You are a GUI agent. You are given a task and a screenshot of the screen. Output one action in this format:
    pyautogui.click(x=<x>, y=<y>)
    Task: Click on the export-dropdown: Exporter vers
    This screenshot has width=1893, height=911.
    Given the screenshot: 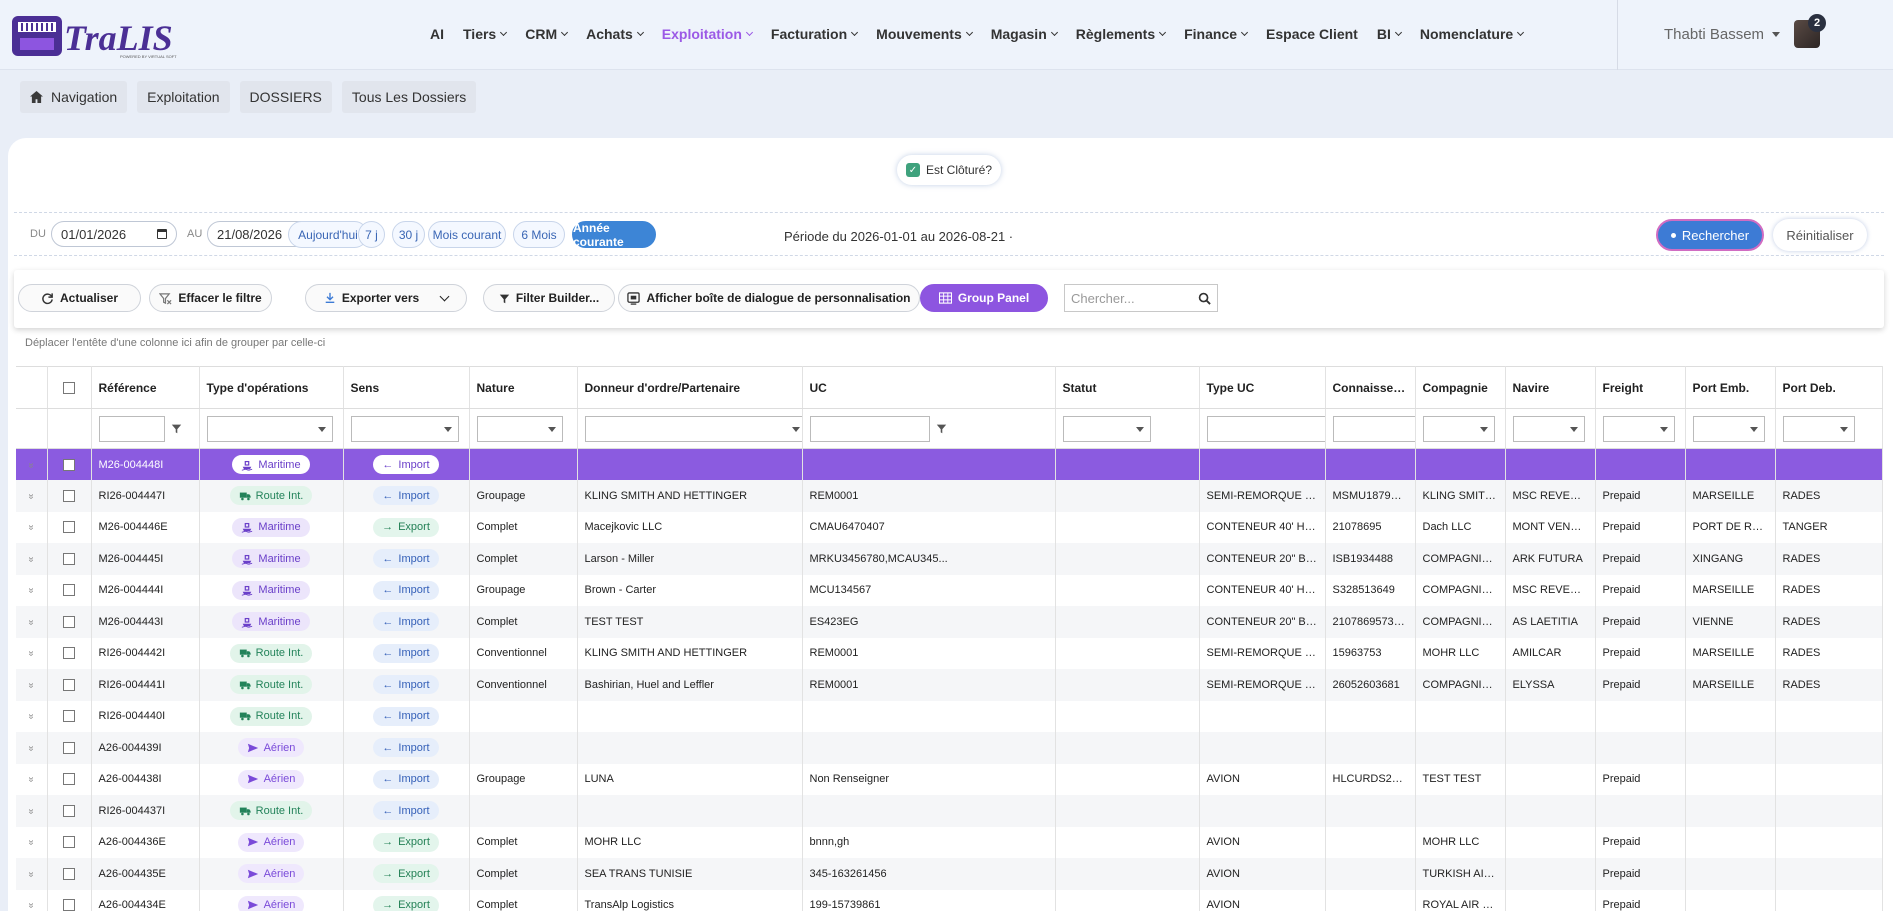 What is the action you would take?
    pyautogui.click(x=386, y=298)
    